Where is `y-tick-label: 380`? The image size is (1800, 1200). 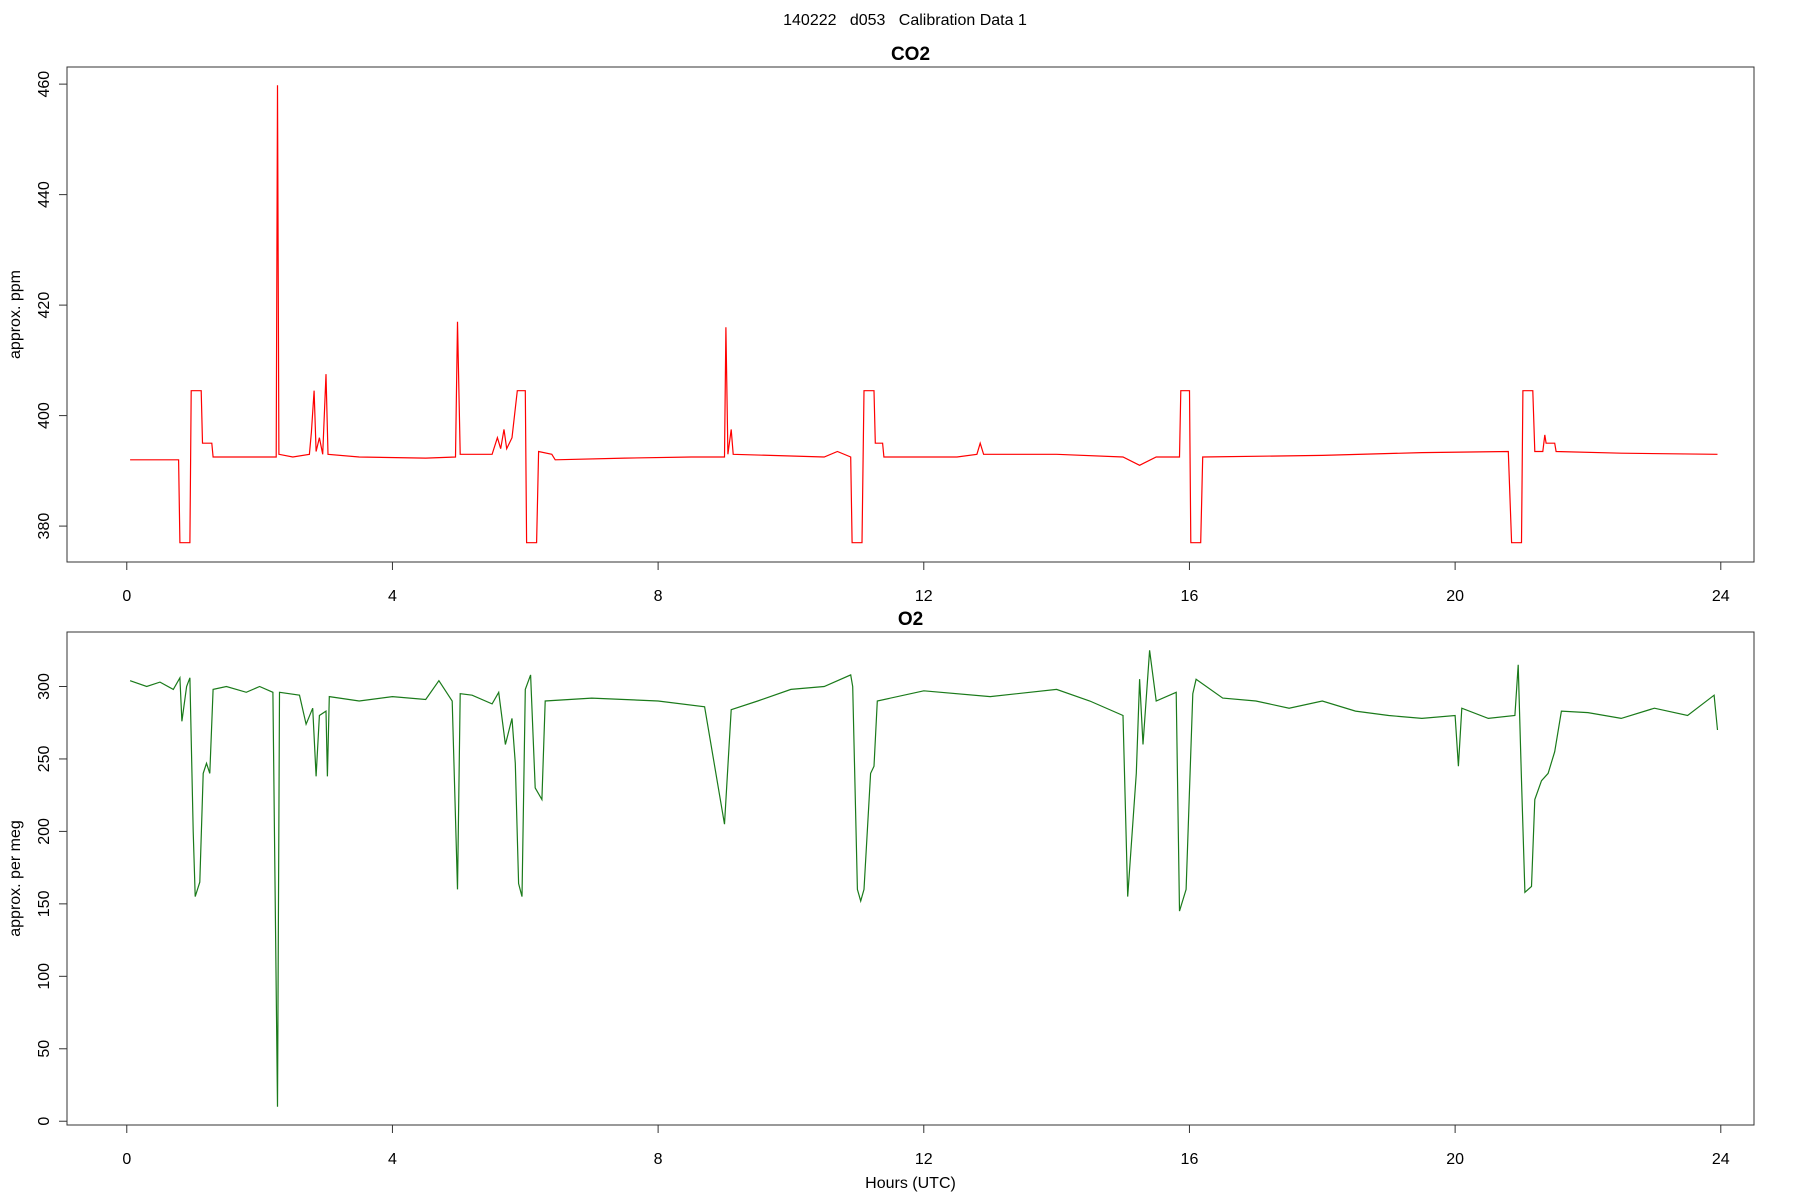 y-tick-label: 380 is located at coordinates (44, 526).